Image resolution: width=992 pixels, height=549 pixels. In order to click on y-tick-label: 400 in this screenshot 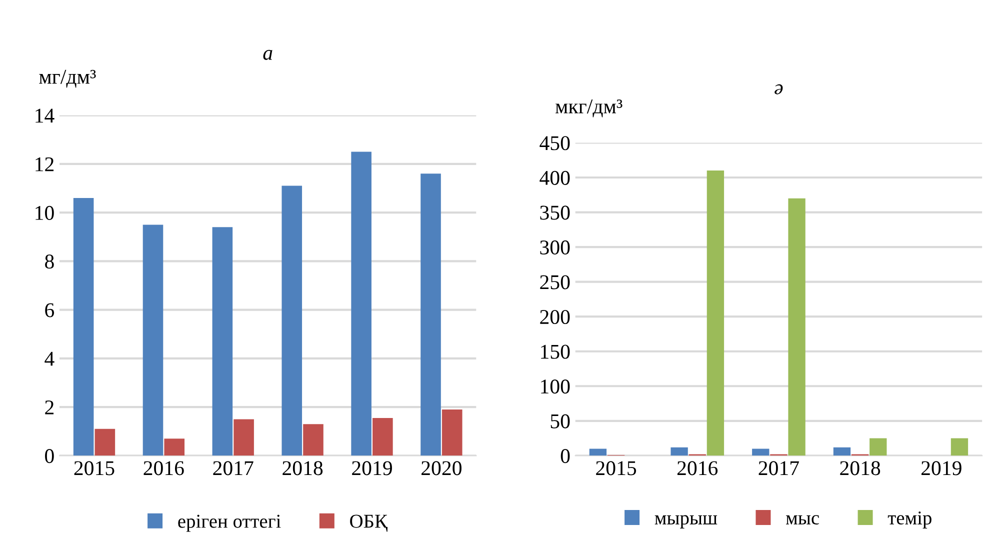, I will do `click(555, 177)`.